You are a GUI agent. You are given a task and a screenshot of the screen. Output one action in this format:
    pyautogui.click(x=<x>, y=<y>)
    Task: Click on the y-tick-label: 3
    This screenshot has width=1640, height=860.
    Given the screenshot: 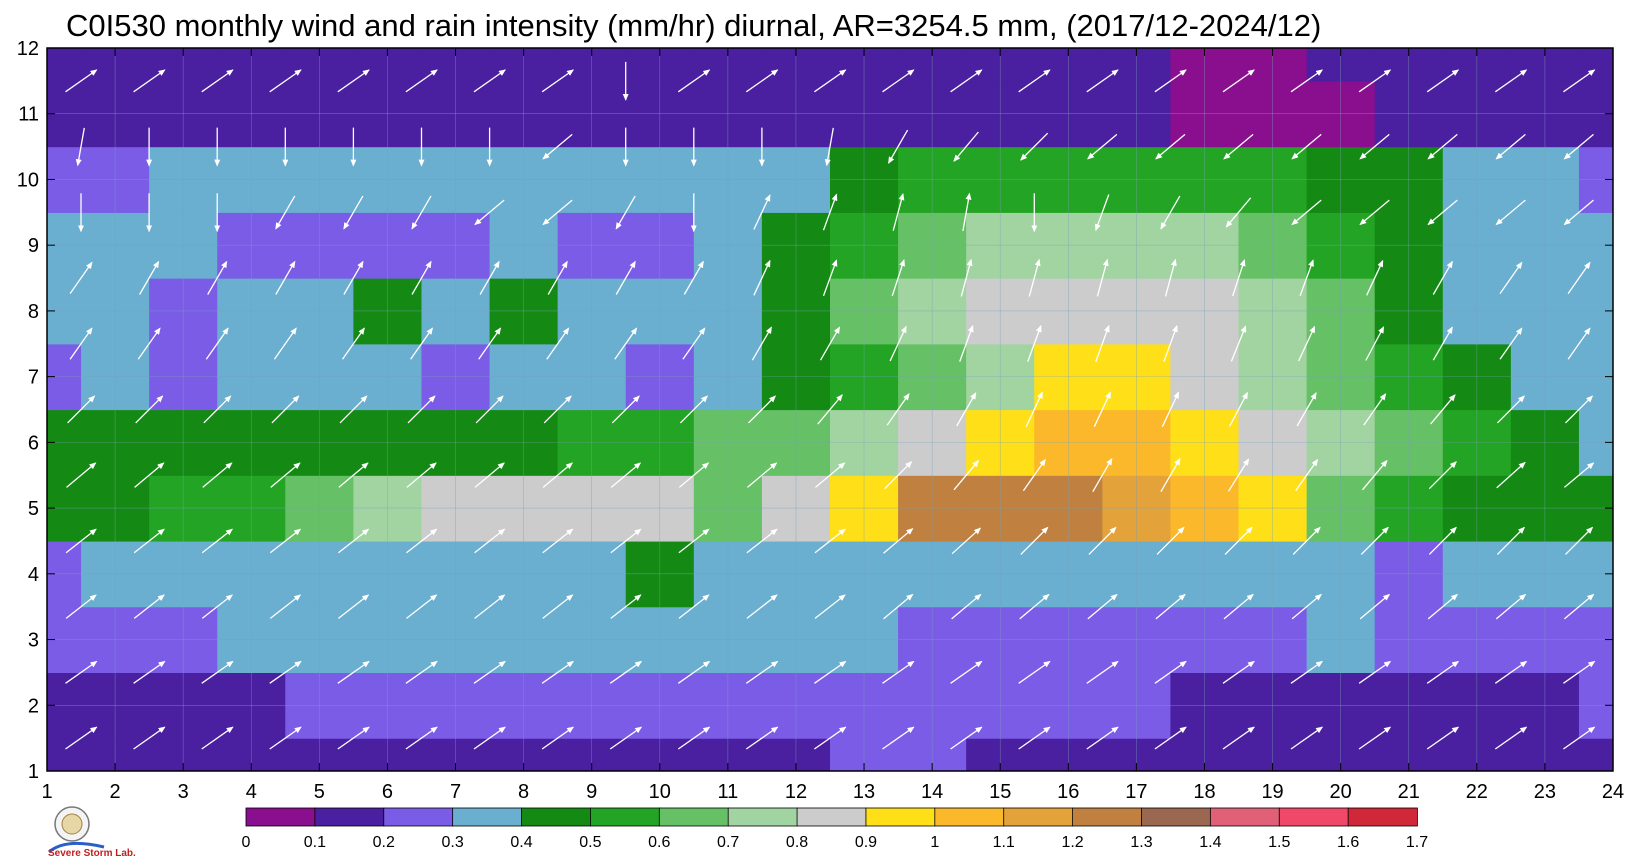 What is the action you would take?
    pyautogui.click(x=33, y=641)
    